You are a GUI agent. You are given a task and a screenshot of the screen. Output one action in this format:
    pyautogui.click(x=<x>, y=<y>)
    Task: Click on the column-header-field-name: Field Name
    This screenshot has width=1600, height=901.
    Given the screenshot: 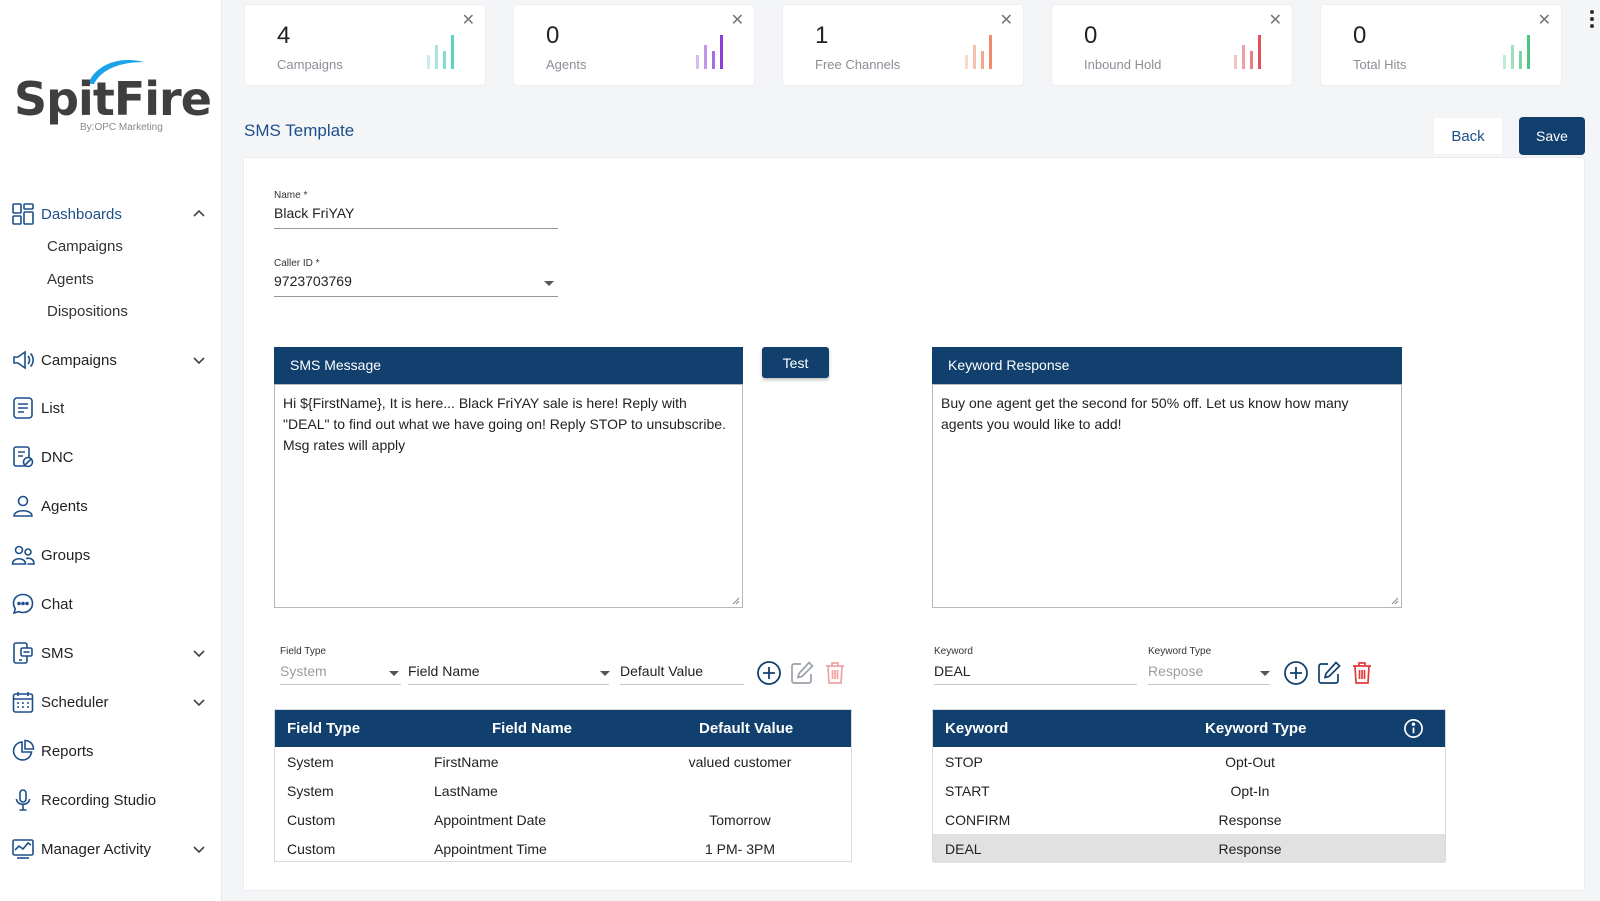 What is the action you would take?
    pyautogui.click(x=532, y=728)
    